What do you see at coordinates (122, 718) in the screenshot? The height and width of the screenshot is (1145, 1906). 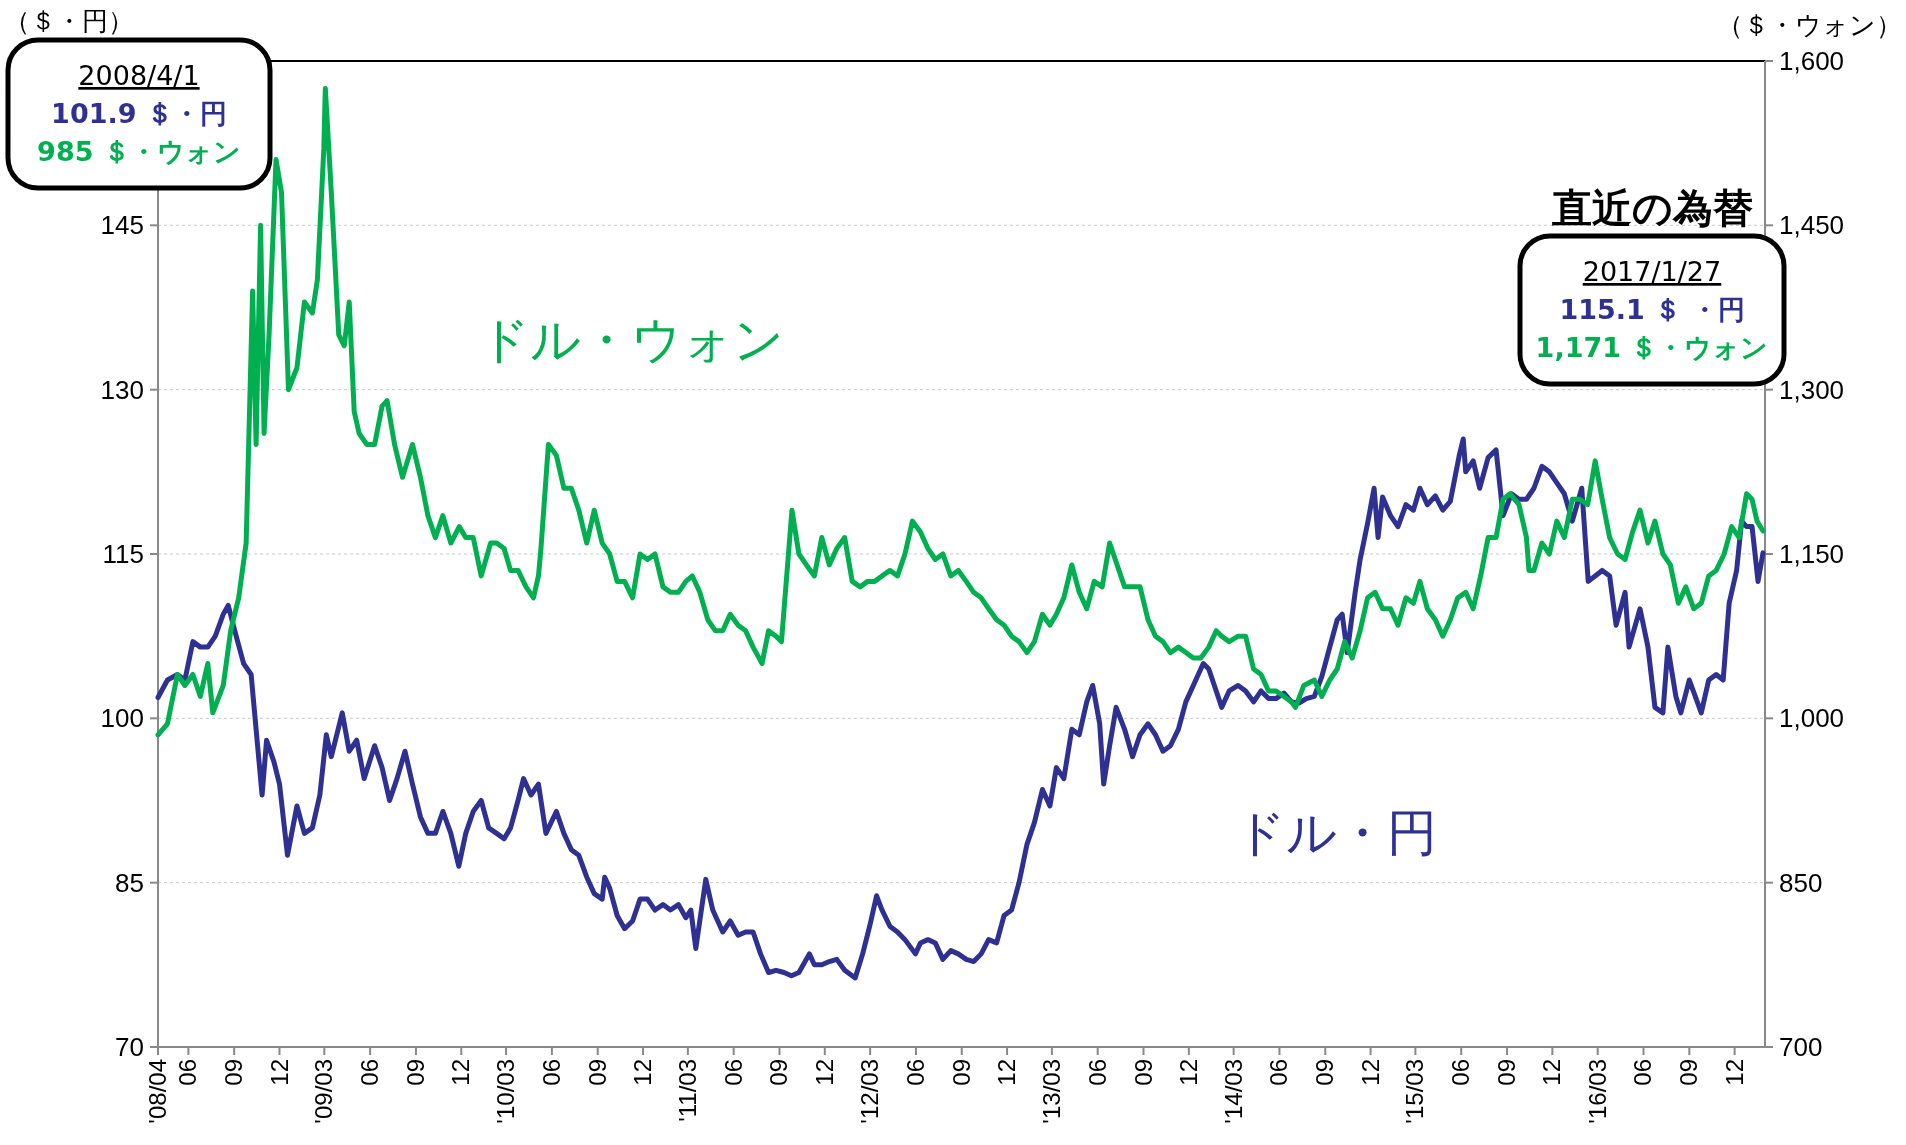 I see `y-tick-label: 100` at bounding box center [122, 718].